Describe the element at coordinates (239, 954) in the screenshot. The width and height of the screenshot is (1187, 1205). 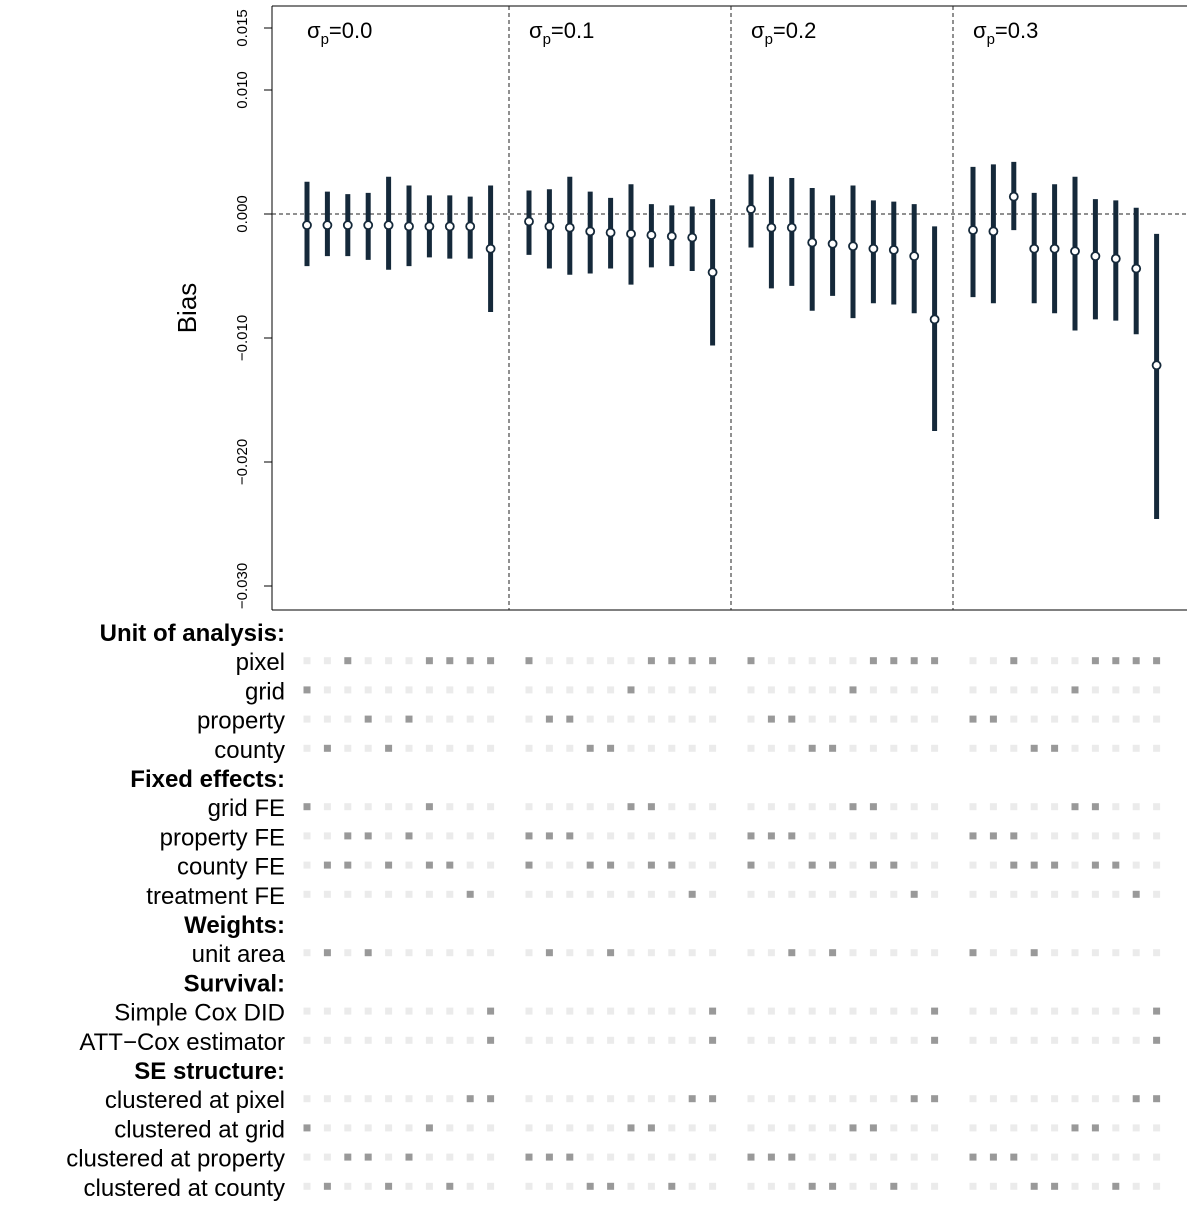
I see `specification-row-label: unit area` at that location.